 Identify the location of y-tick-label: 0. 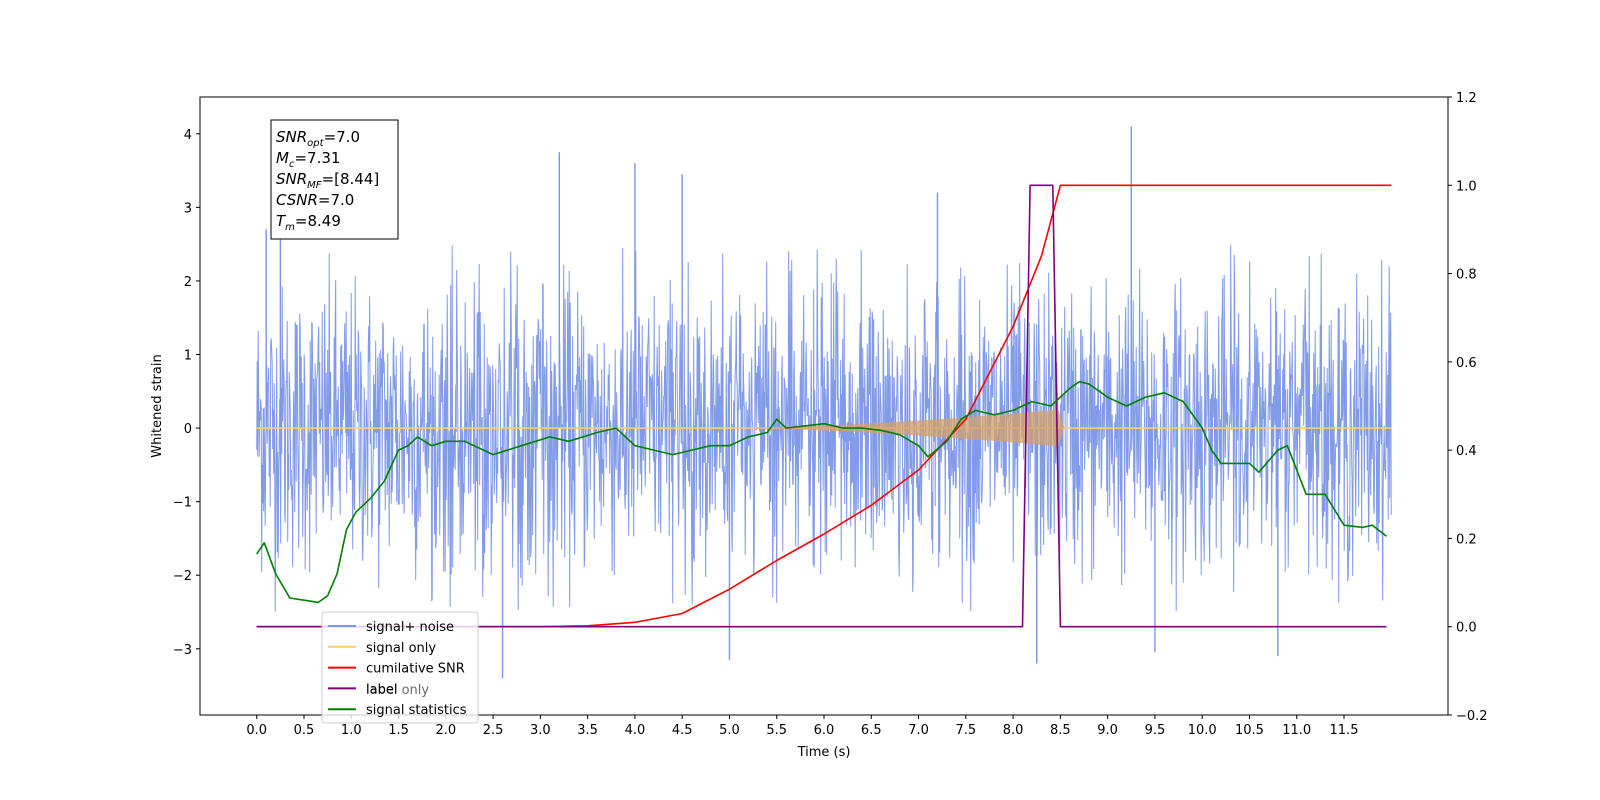
(188, 429).